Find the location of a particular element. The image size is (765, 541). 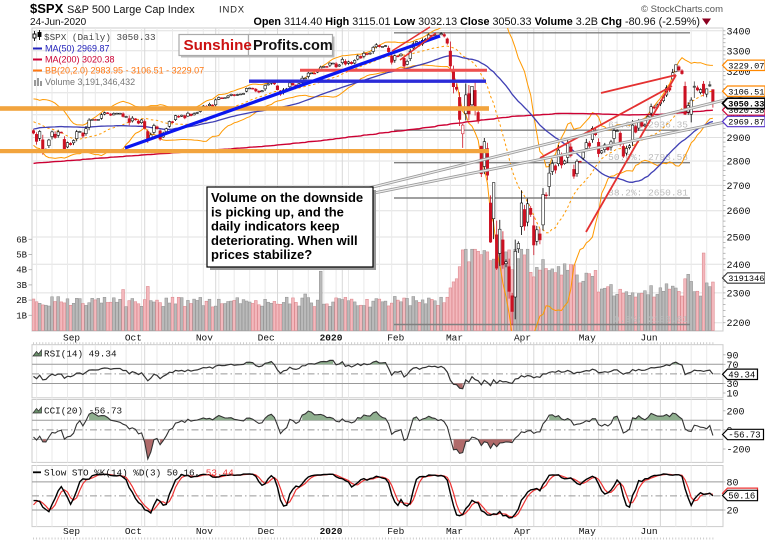

svg-text: CCI(20) -56.73 is located at coordinates (83, 411).